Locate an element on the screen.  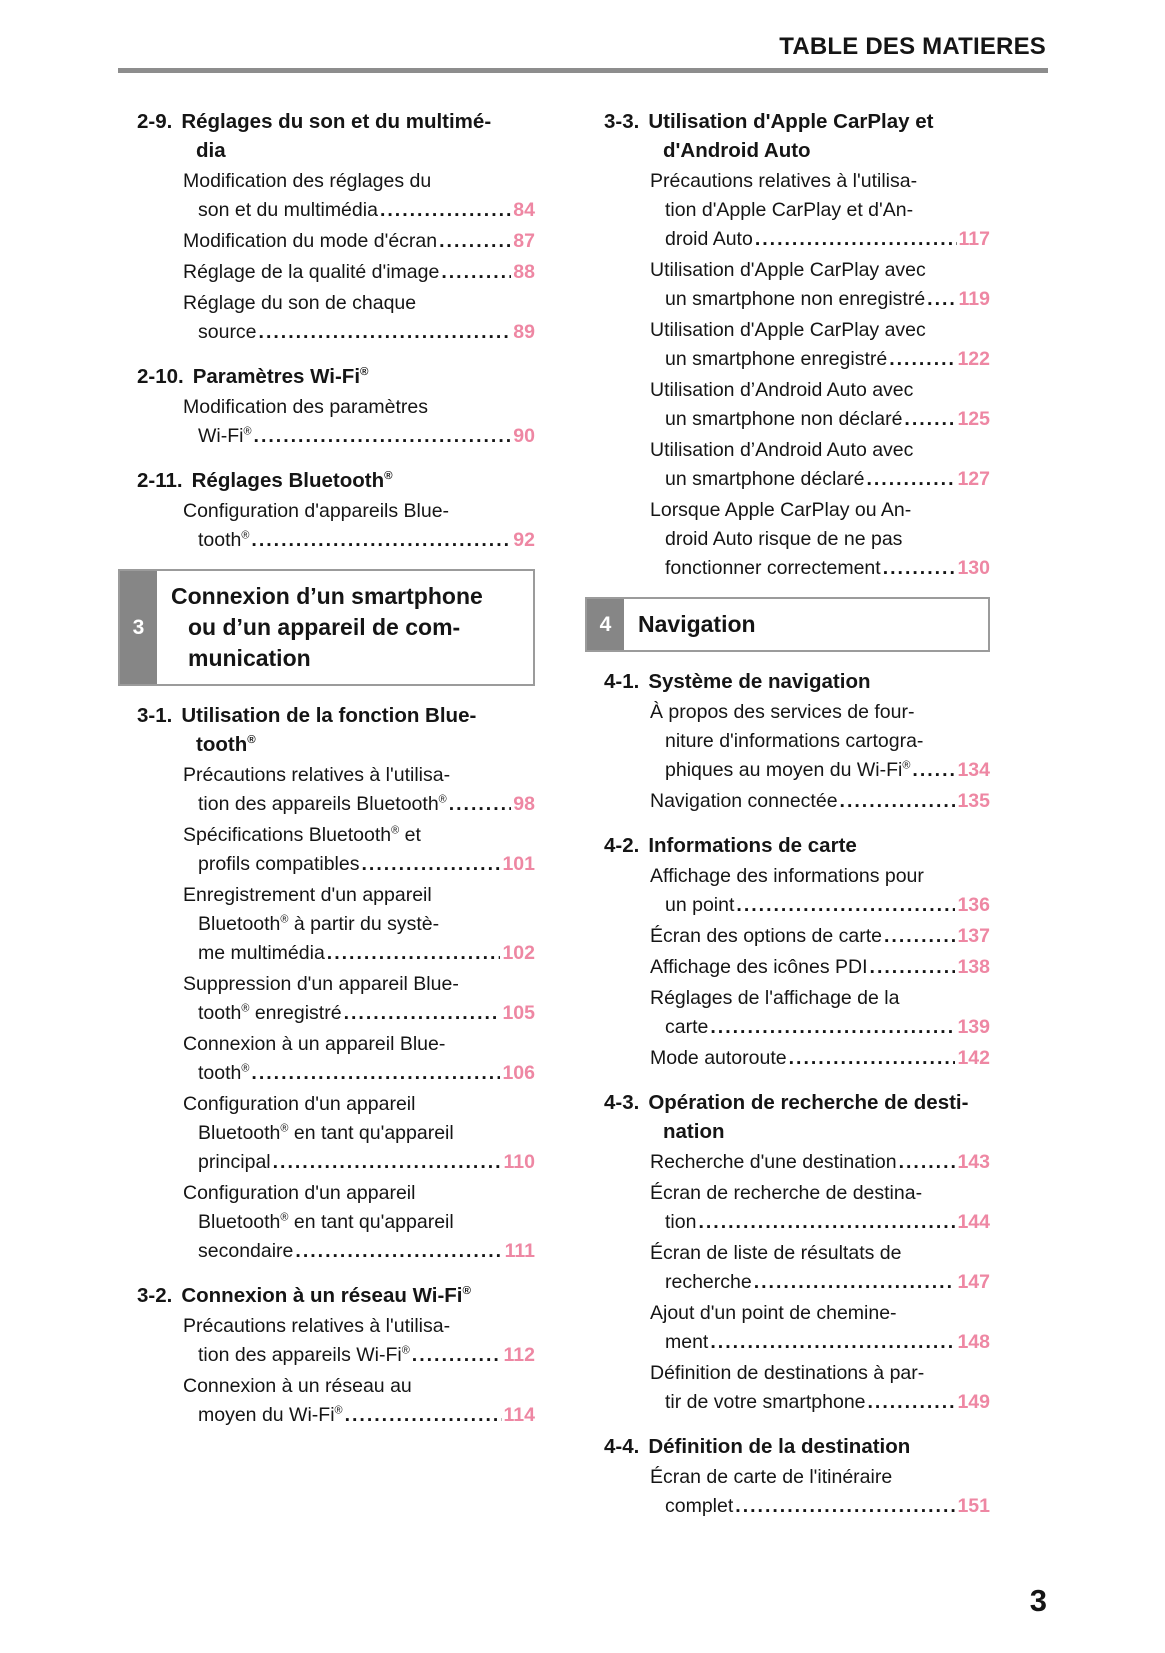
toc-entry-text: Réglage de la qualité d'image is located at coordinates (311, 272).